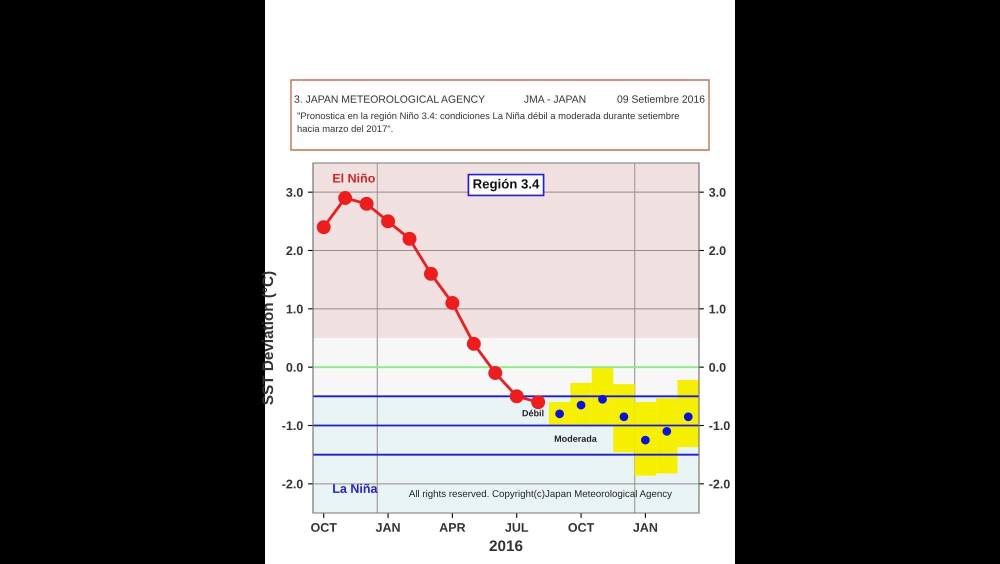 Image resolution: width=1000 pixels, height=564 pixels. What do you see at coordinates (718, 309) in the screenshot?
I see `y2-tick-label: 1.0` at bounding box center [718, 309].